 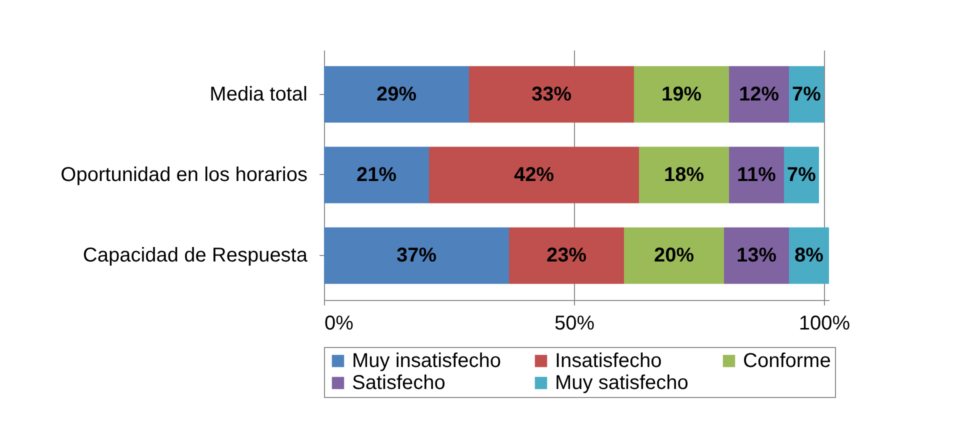 What do you see at coordinates (396, 94) in the screenshot?
I see `data-label: 29%` at bounding box center [396, 94].